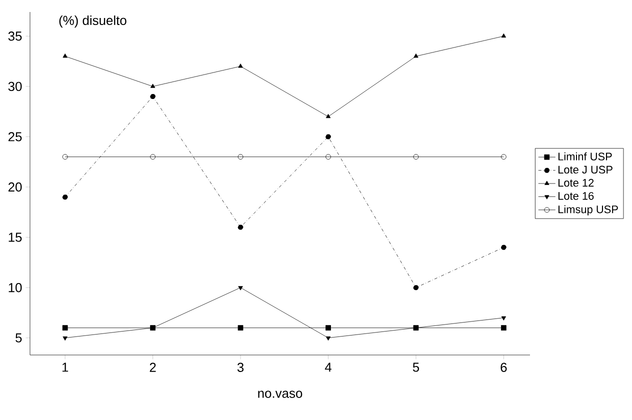  I want to click on y-tick-label: 25, so click(15, 137).